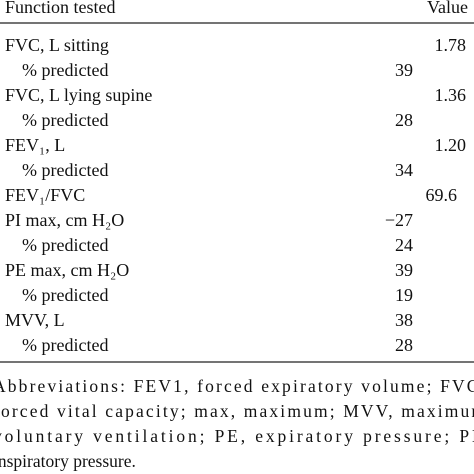  Describe the element at coordinates (404, 295) in the screenshot. I see `row-value: 19` at that location.